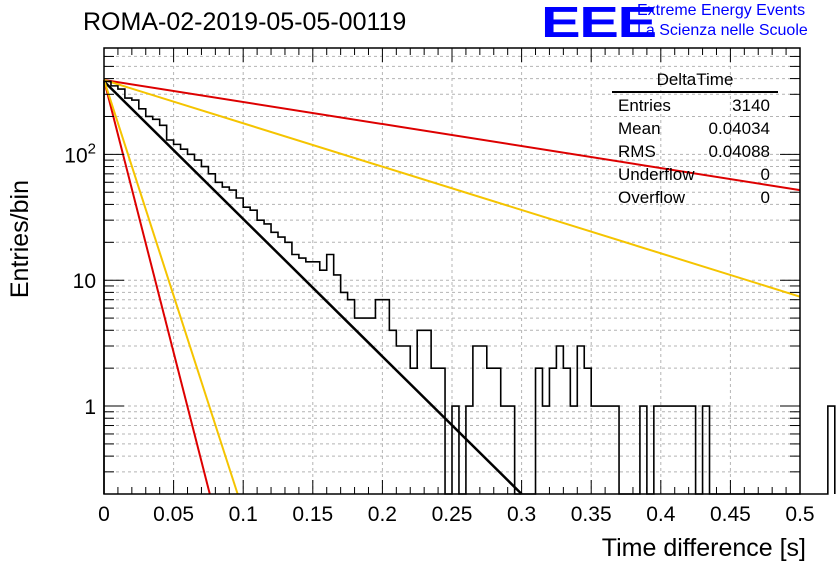  What do you see at coordinates (243, 514) in the screenshot?
I see `x-tick-label: 0.1` at bounding box center [243, 514].